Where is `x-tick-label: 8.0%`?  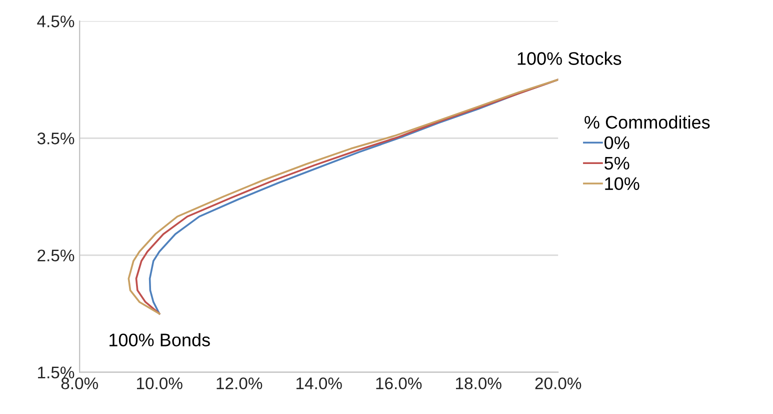 x-tick-label: 8.0% is located at coordinates (79, 383).